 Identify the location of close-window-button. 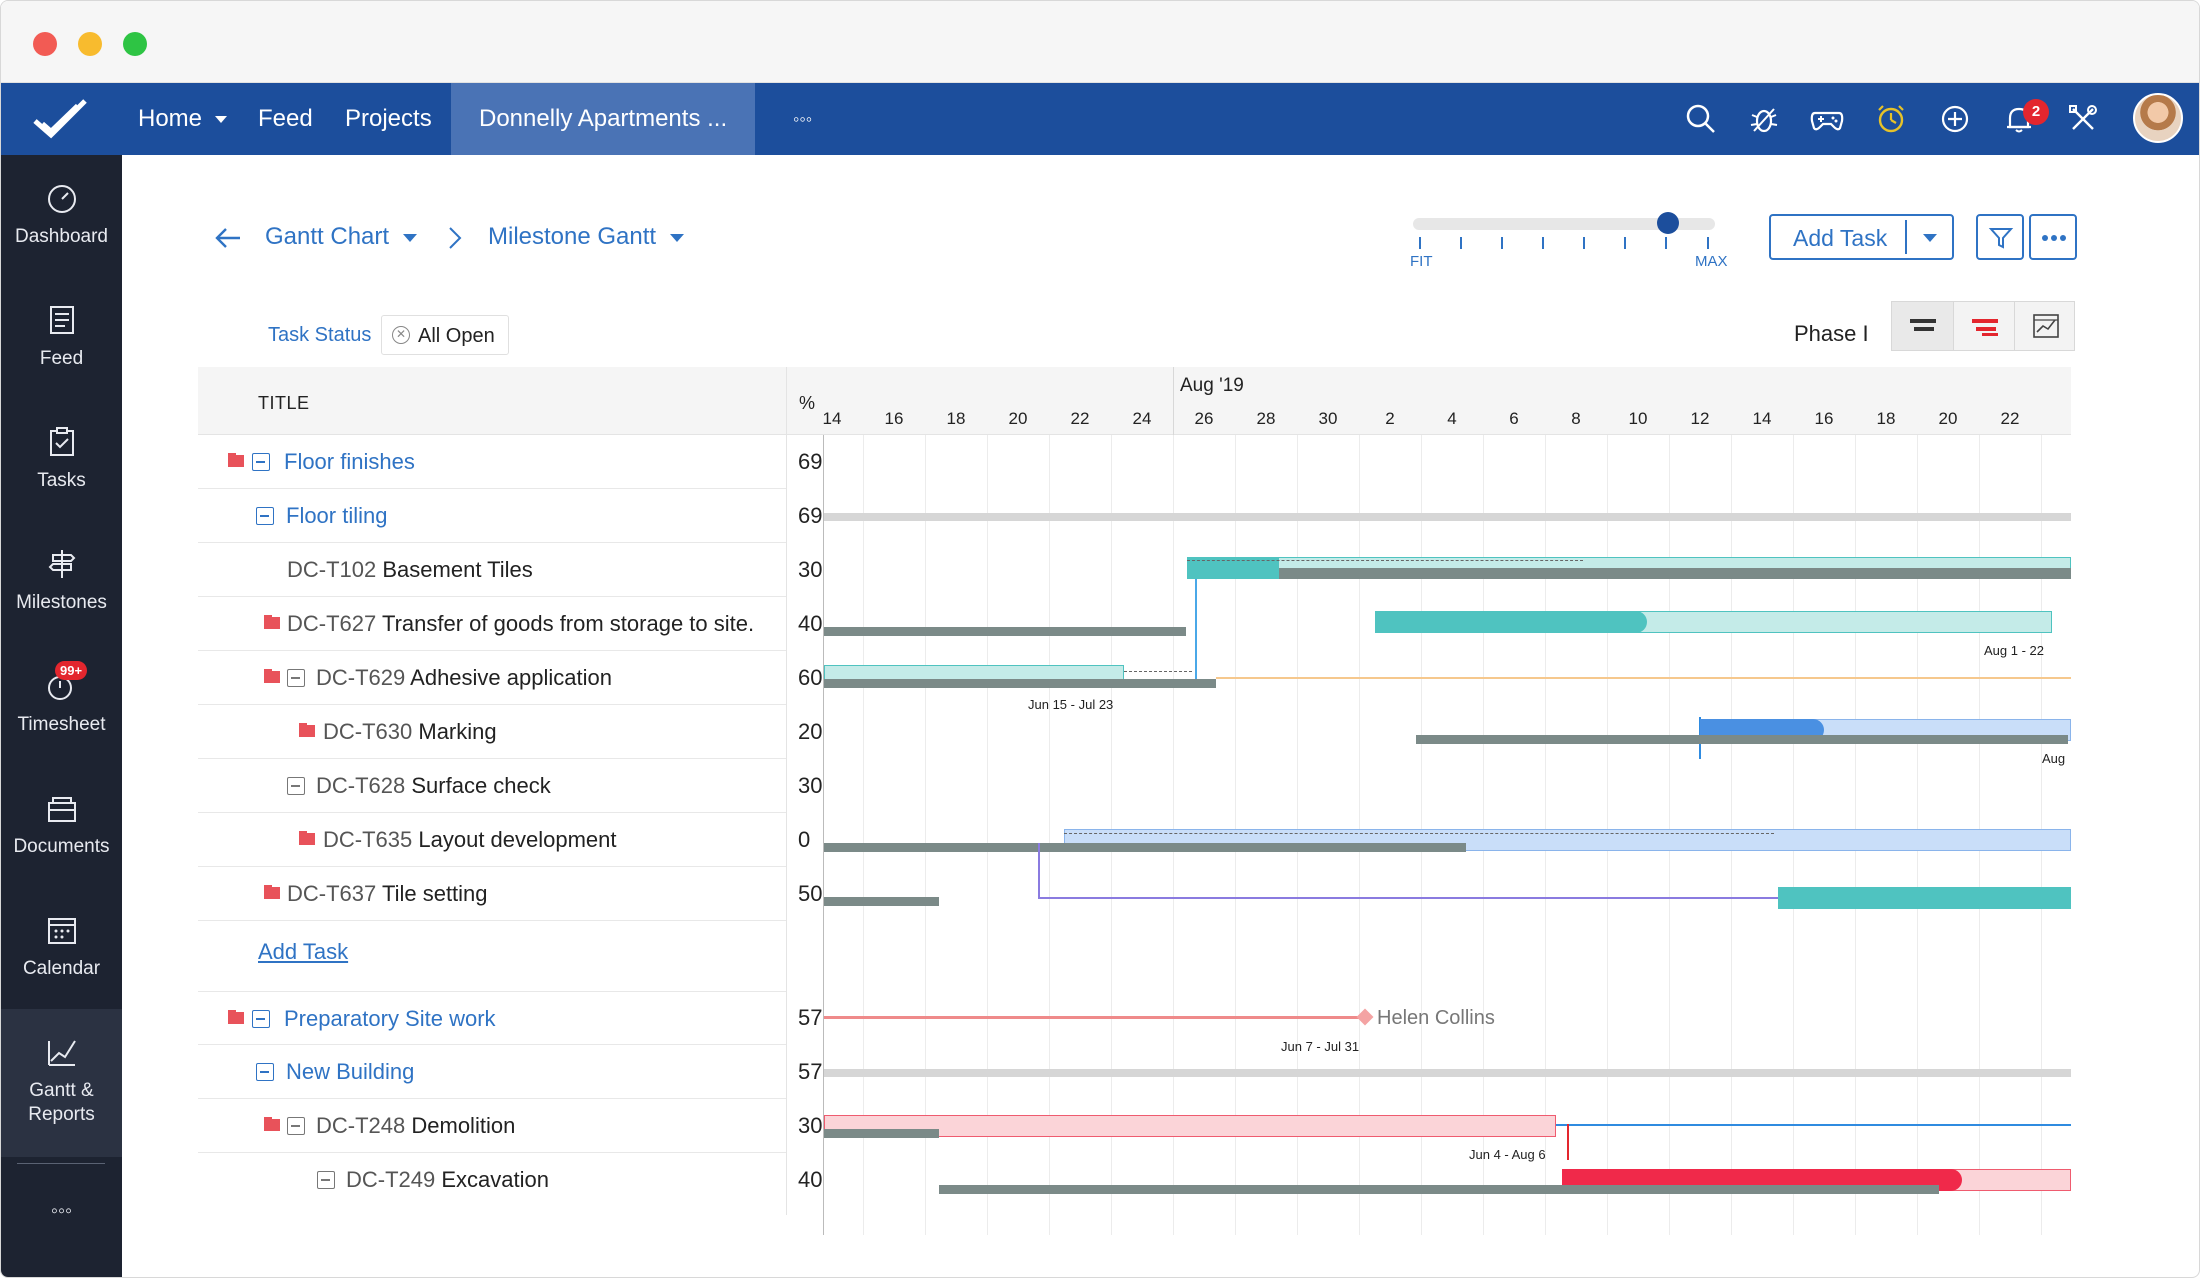
(45, 44).